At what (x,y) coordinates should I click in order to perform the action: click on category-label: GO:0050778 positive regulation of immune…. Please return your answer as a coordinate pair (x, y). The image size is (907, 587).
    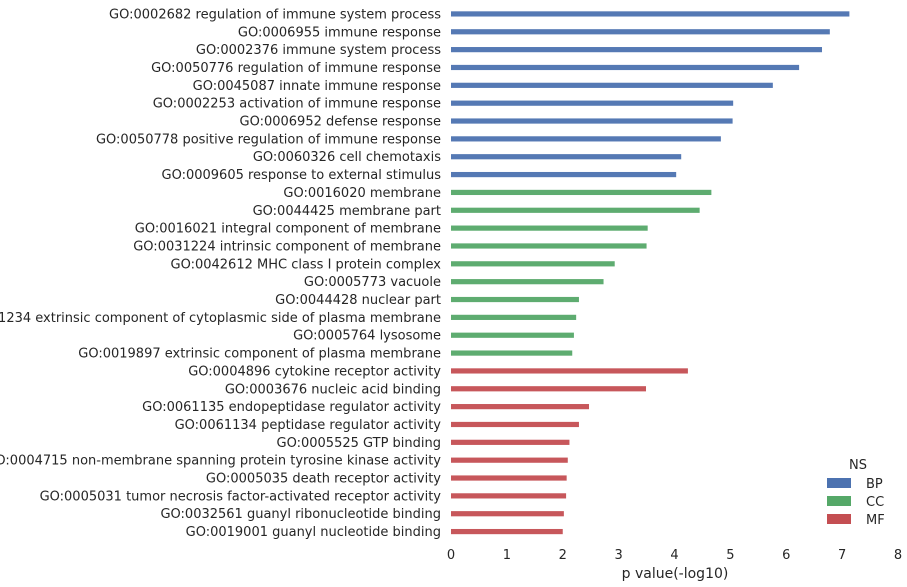
    Looking at the image, I should click on (268, 139).